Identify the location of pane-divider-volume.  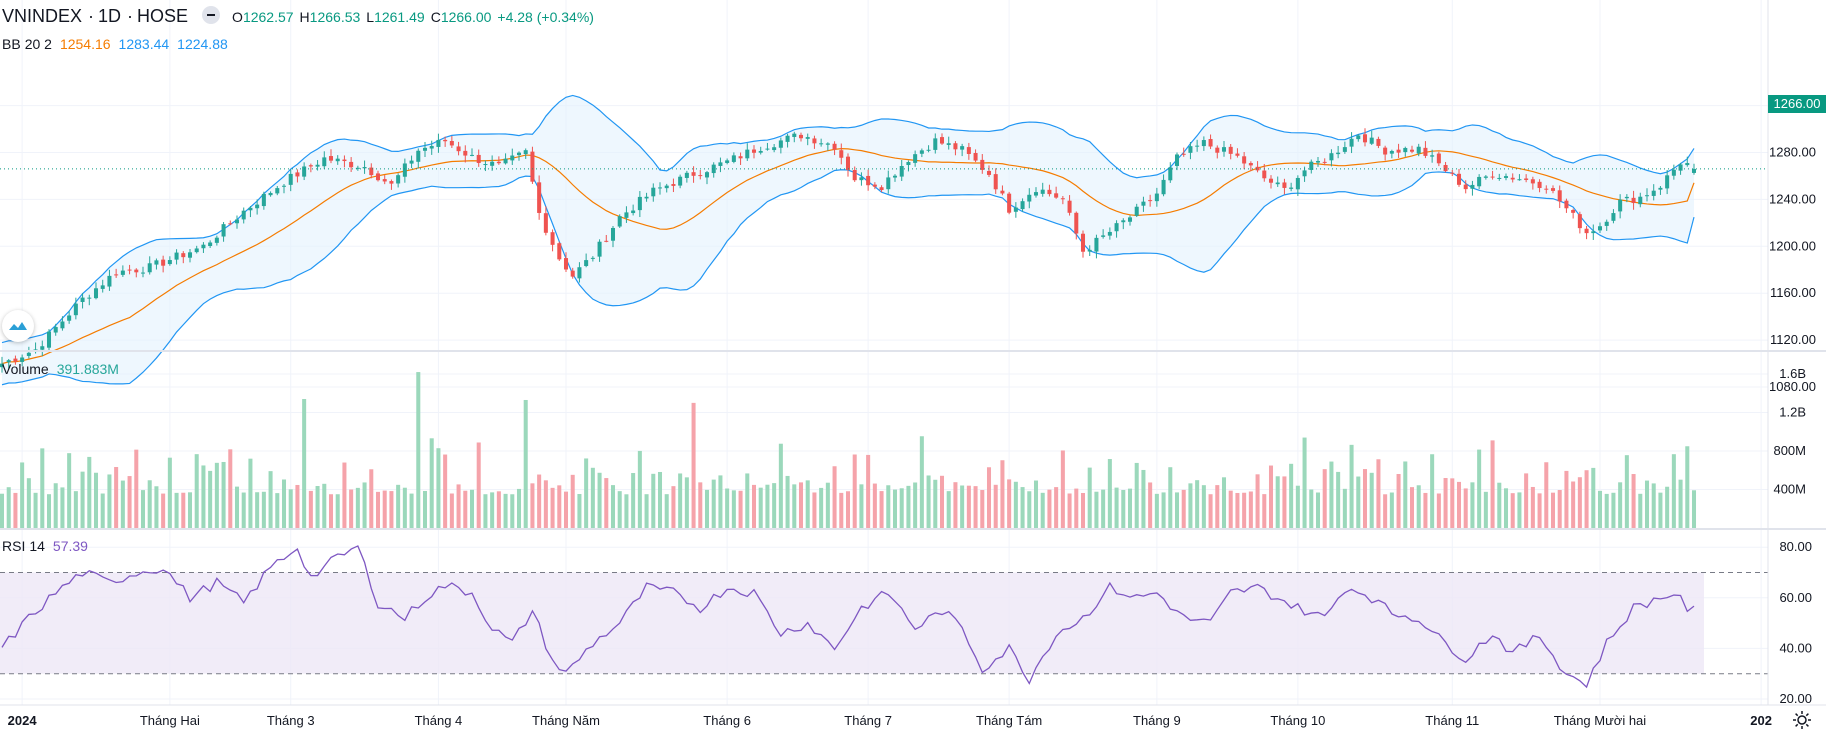
(913, 351).